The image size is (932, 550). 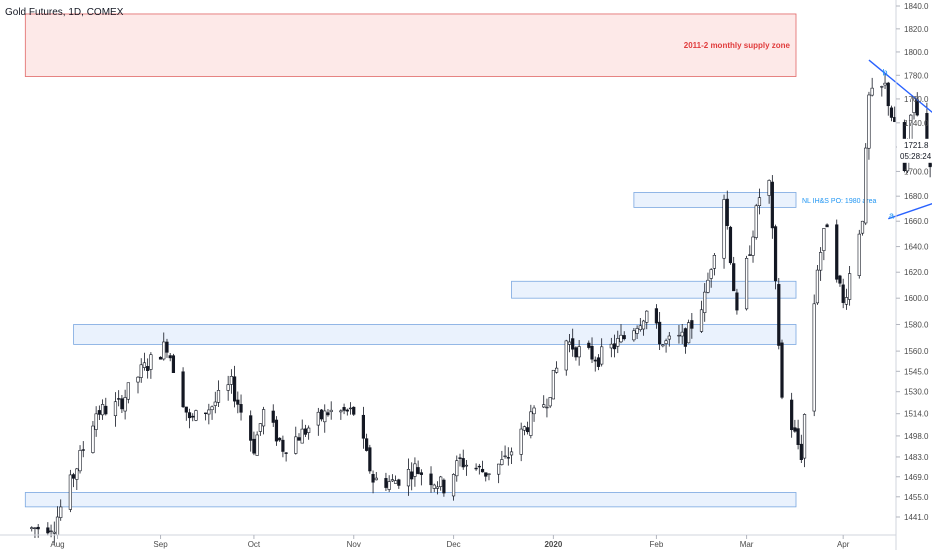 I want to click on lines-layer, so click(x=900, y=139).